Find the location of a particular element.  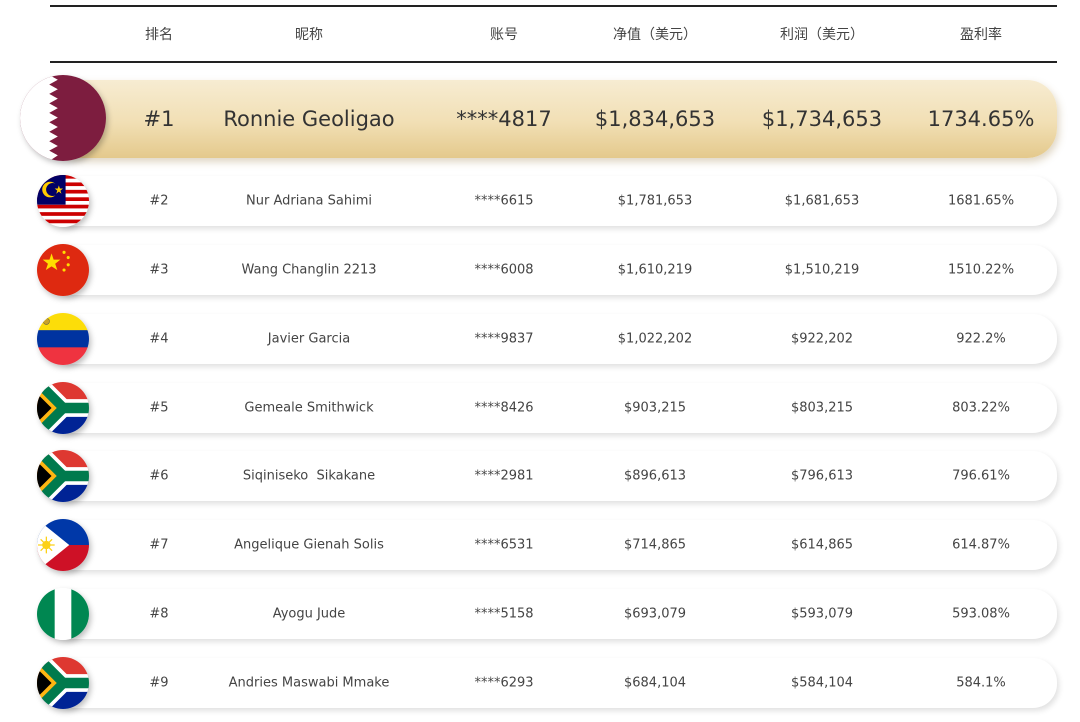

cell: ****6008 is located at coordinates (504, 270).